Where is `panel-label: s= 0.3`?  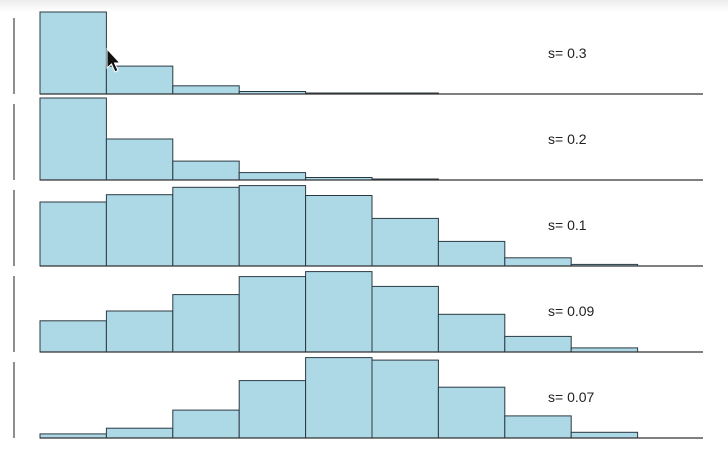 panel-label: s= 0.3 is located at coordinates (567, 53).